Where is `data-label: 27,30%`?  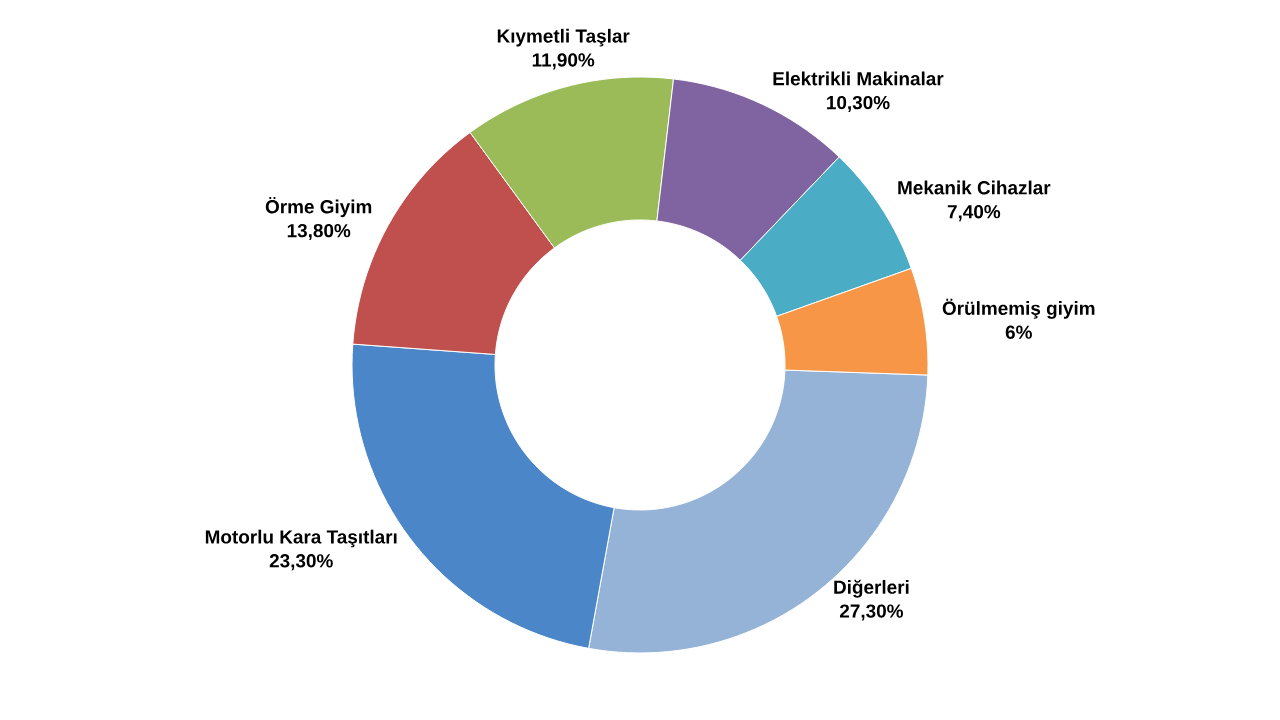
data-label: 27,30% is located at coordinates (871, 612).